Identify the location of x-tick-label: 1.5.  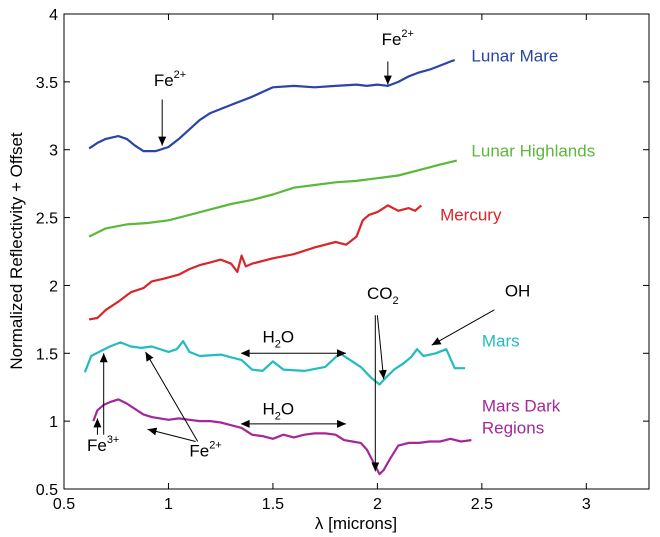
(273, 504).